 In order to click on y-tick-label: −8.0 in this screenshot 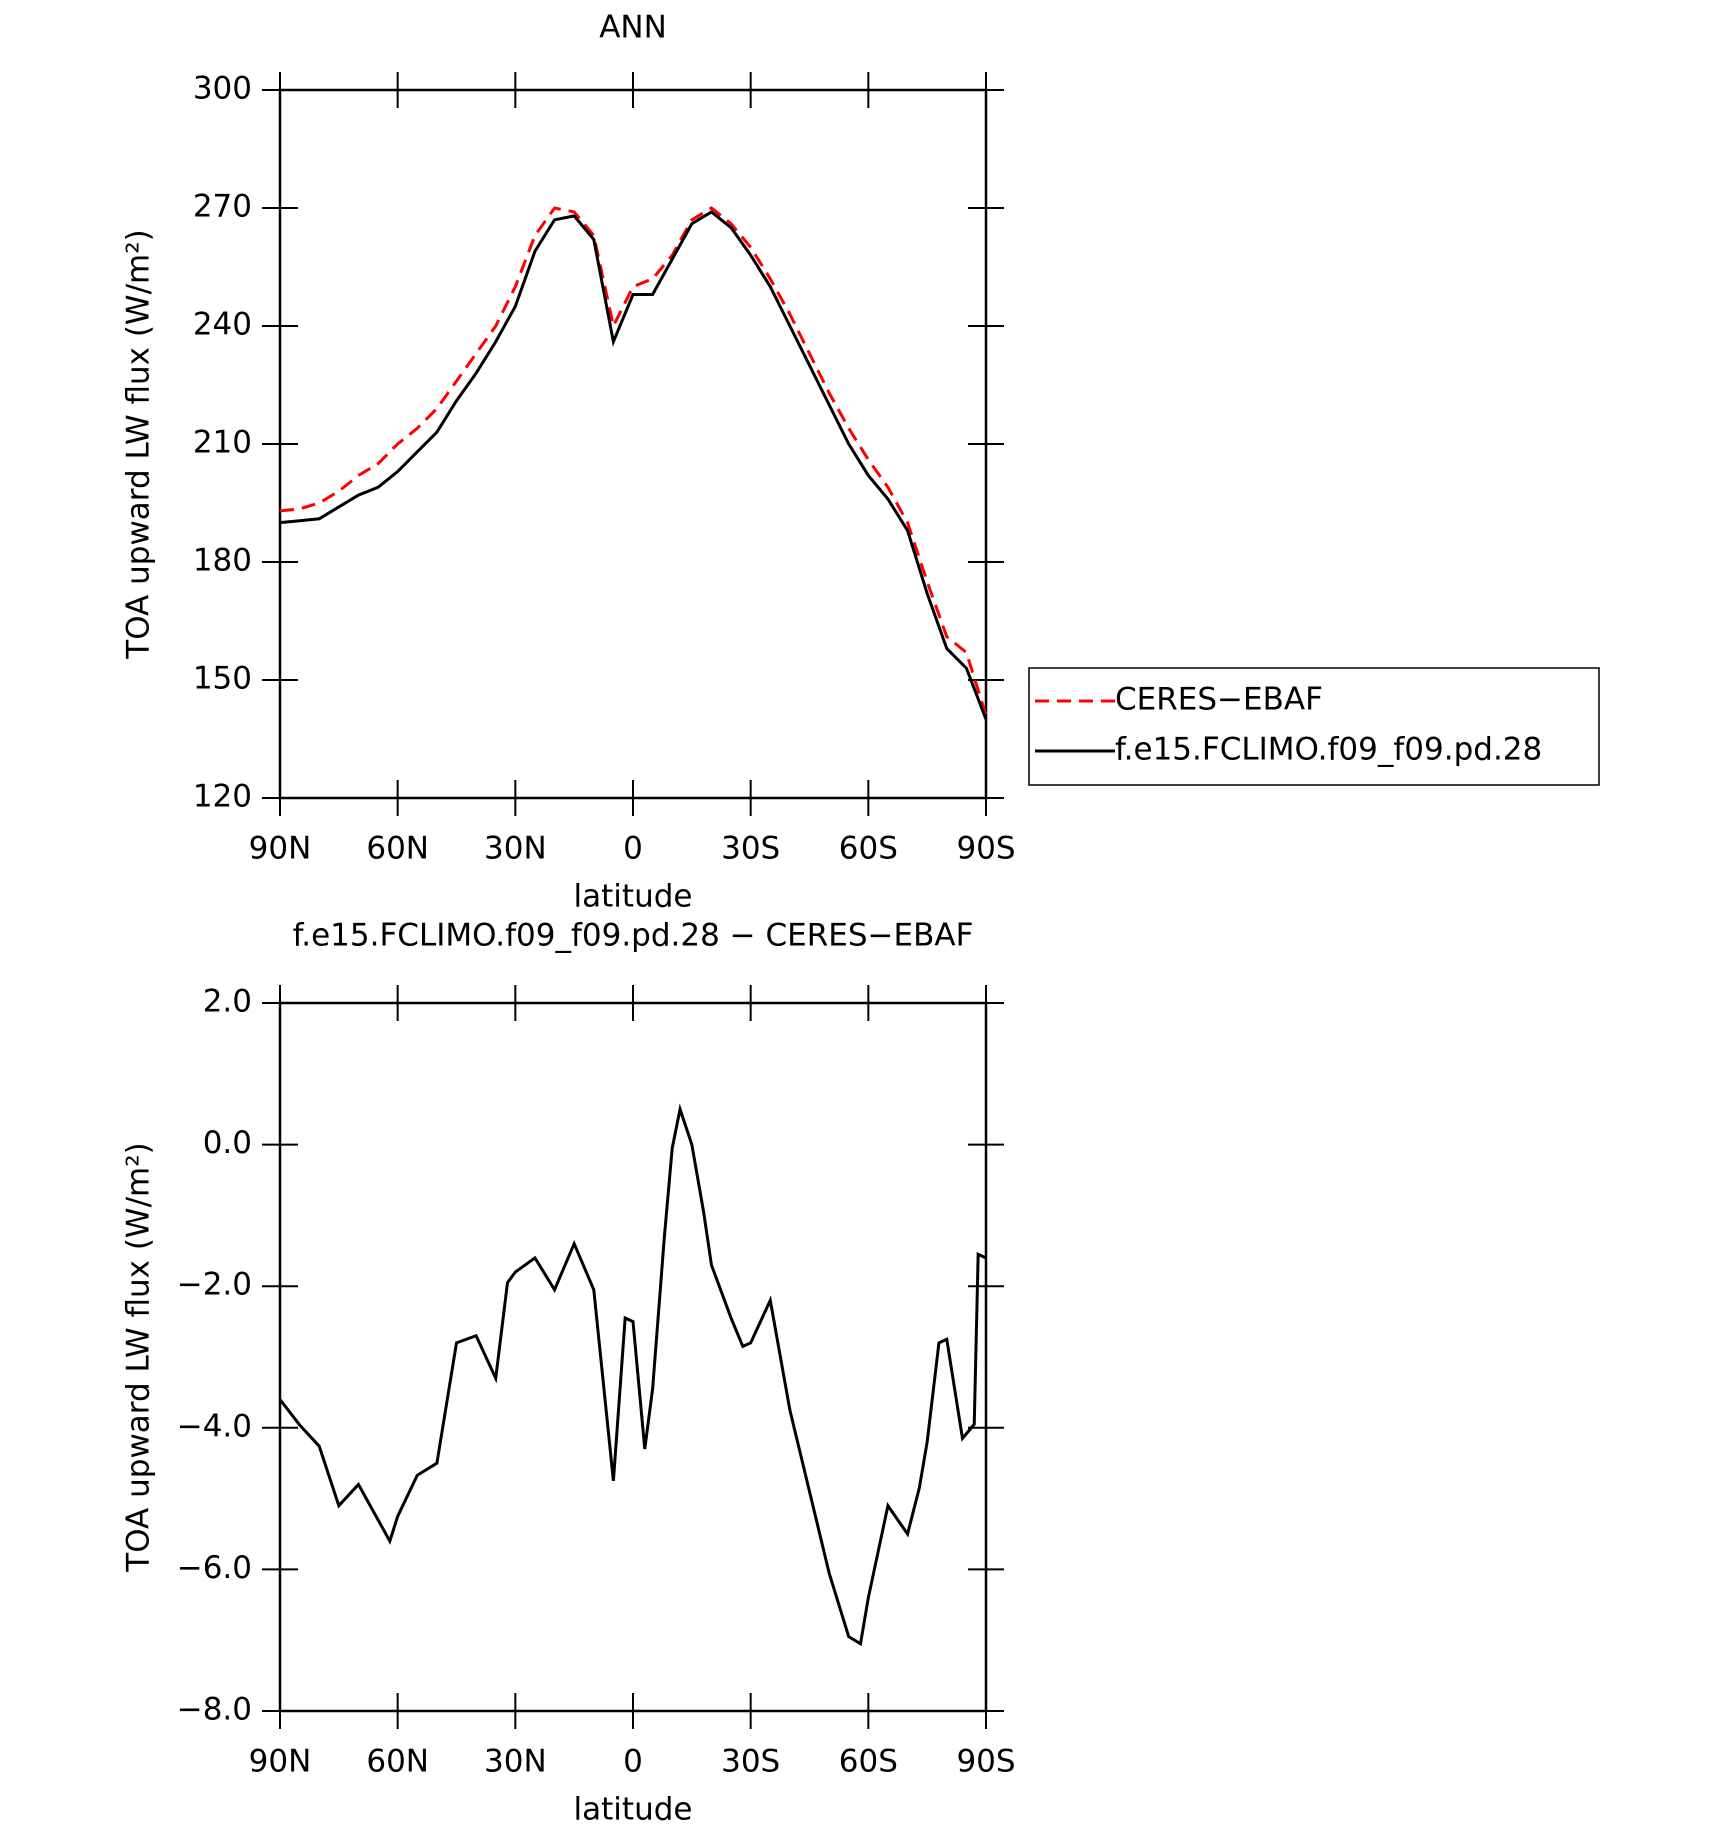, I will do `click(214, 1710)`.